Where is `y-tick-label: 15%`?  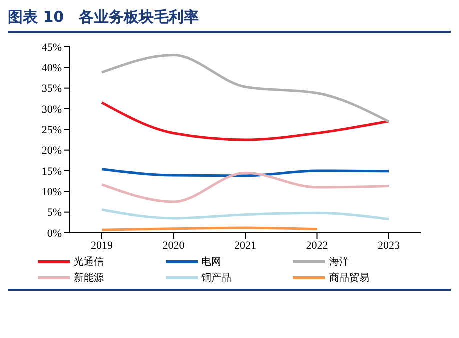
y-tick-label: 15% is located at coordinates (52, 172).